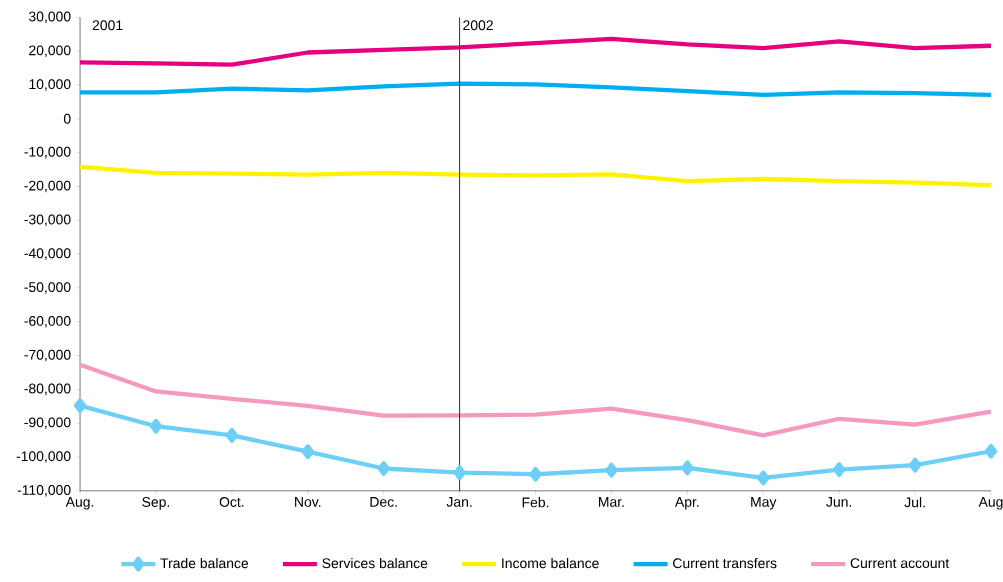  Describe the element at coordinates (383, 502) in the screenshot. I see `x-tick-label: Dec.` at that location.